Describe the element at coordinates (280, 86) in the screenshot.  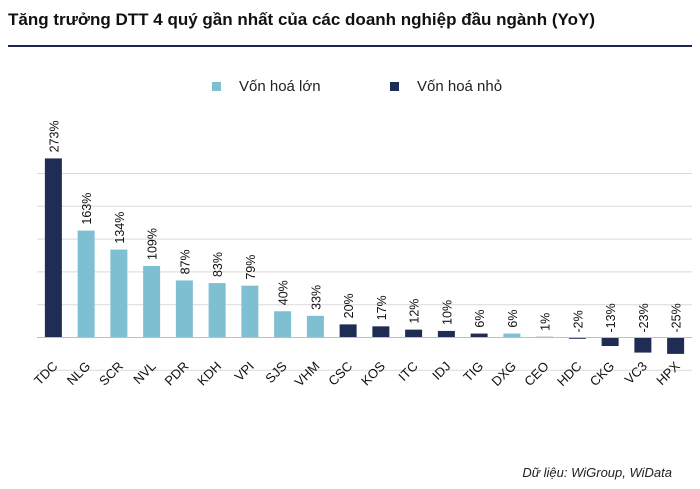
I see `legend-label-large-cap: Vốn hoá lớn` at that location.